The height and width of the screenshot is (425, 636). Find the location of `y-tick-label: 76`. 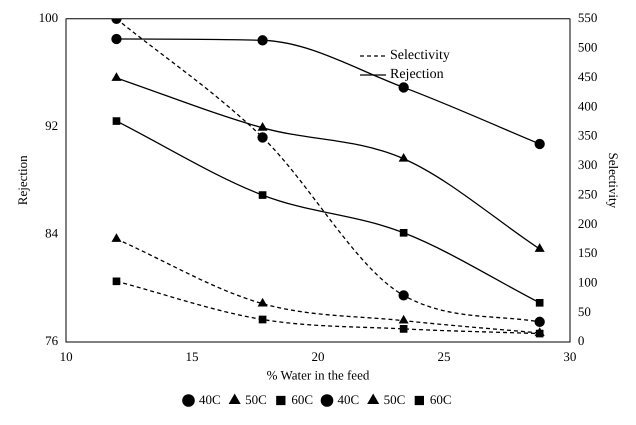

y-tick-label: 76 is located at coordinates (52, 340).